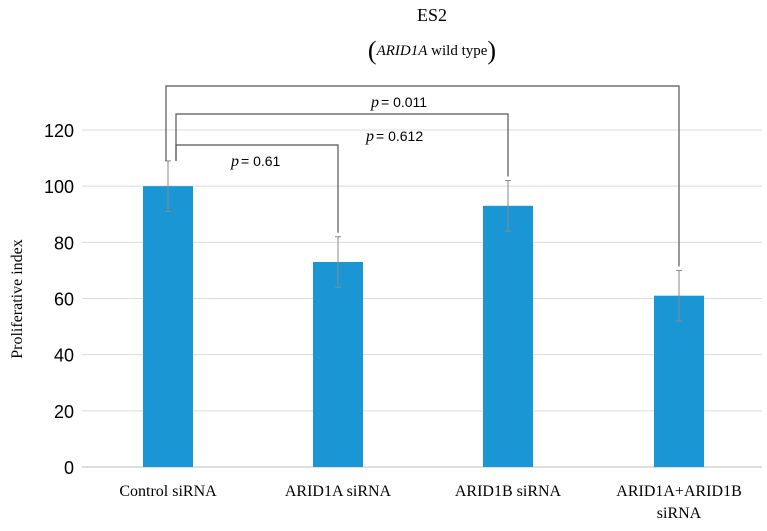  Describe the element at coordinates (342, 145) in the screenshot. I see `significance-bracket` at that location.